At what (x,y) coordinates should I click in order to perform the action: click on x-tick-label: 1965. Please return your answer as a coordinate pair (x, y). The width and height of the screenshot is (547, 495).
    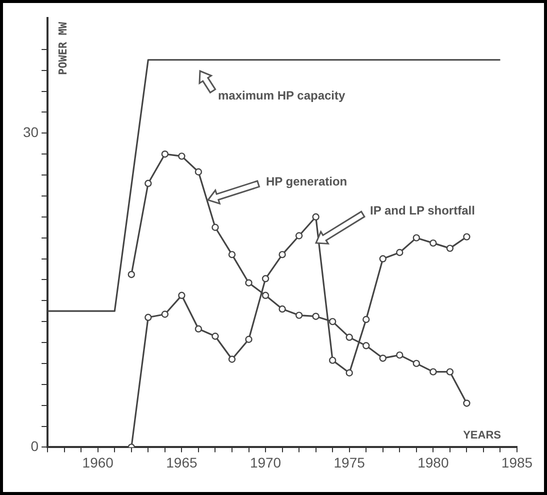
    Looking at the image, I should click on (182, 462).